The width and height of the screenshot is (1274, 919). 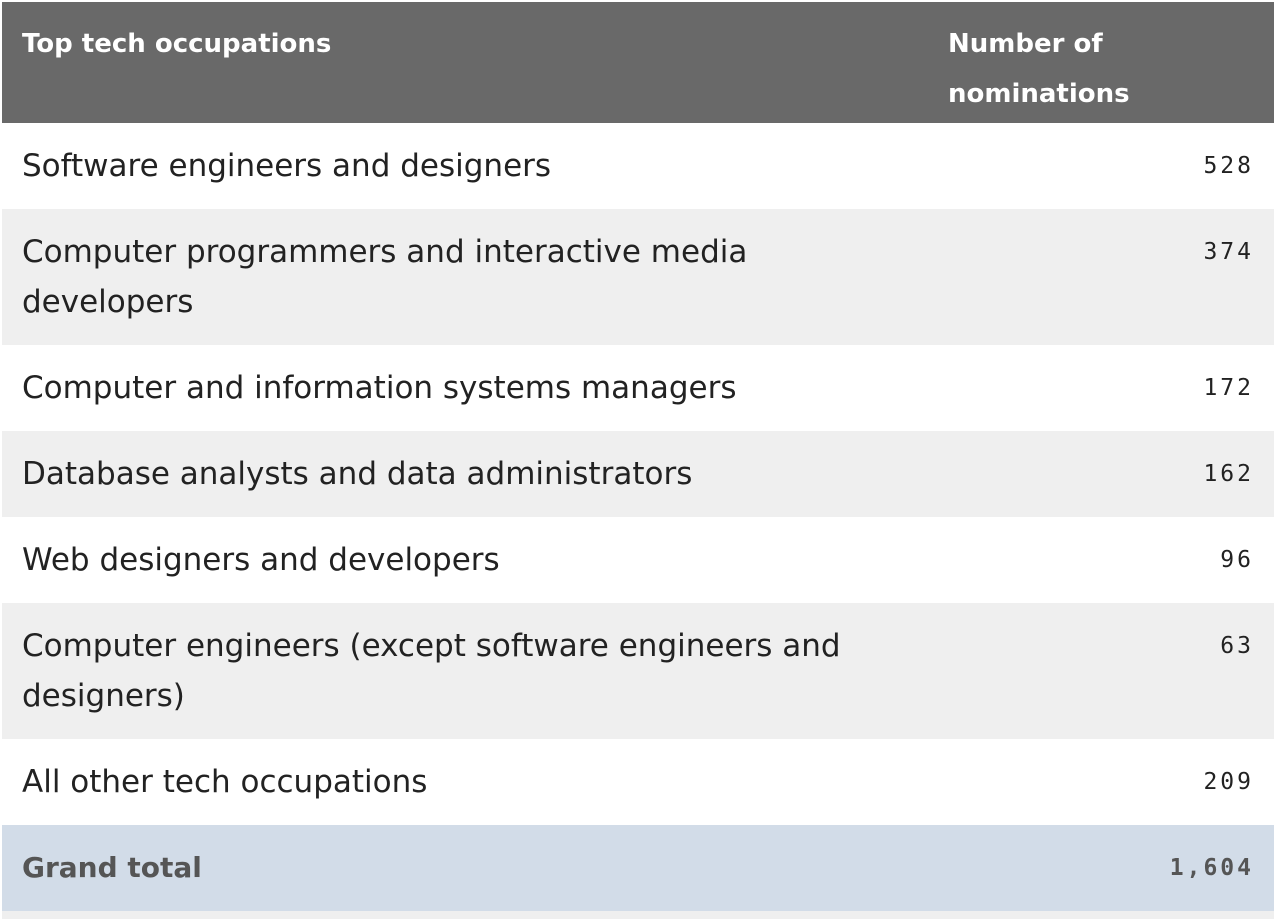 What do you see at coordinates (1211, 868) in the screenshot?
I see `grand-total-value: 1,604` at bounding box center [1211, 868].